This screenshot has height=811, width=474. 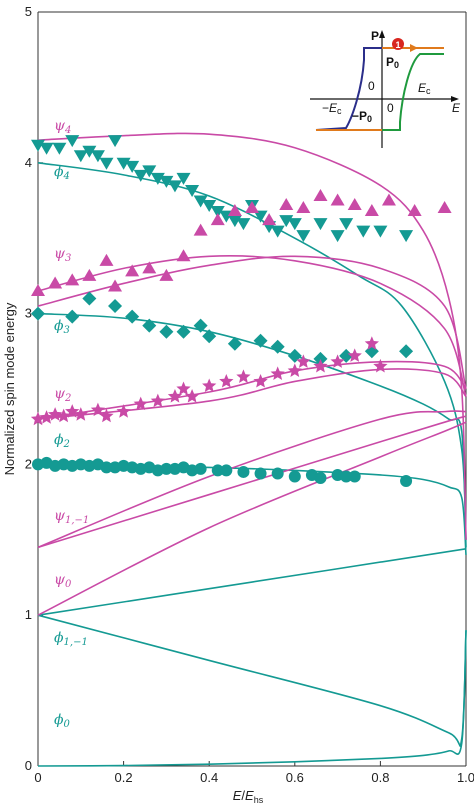 I want to click on inset-hysteresis: 1 P P0 −P0 Ec −Ec E 0 0, so click(x=385, y=88).